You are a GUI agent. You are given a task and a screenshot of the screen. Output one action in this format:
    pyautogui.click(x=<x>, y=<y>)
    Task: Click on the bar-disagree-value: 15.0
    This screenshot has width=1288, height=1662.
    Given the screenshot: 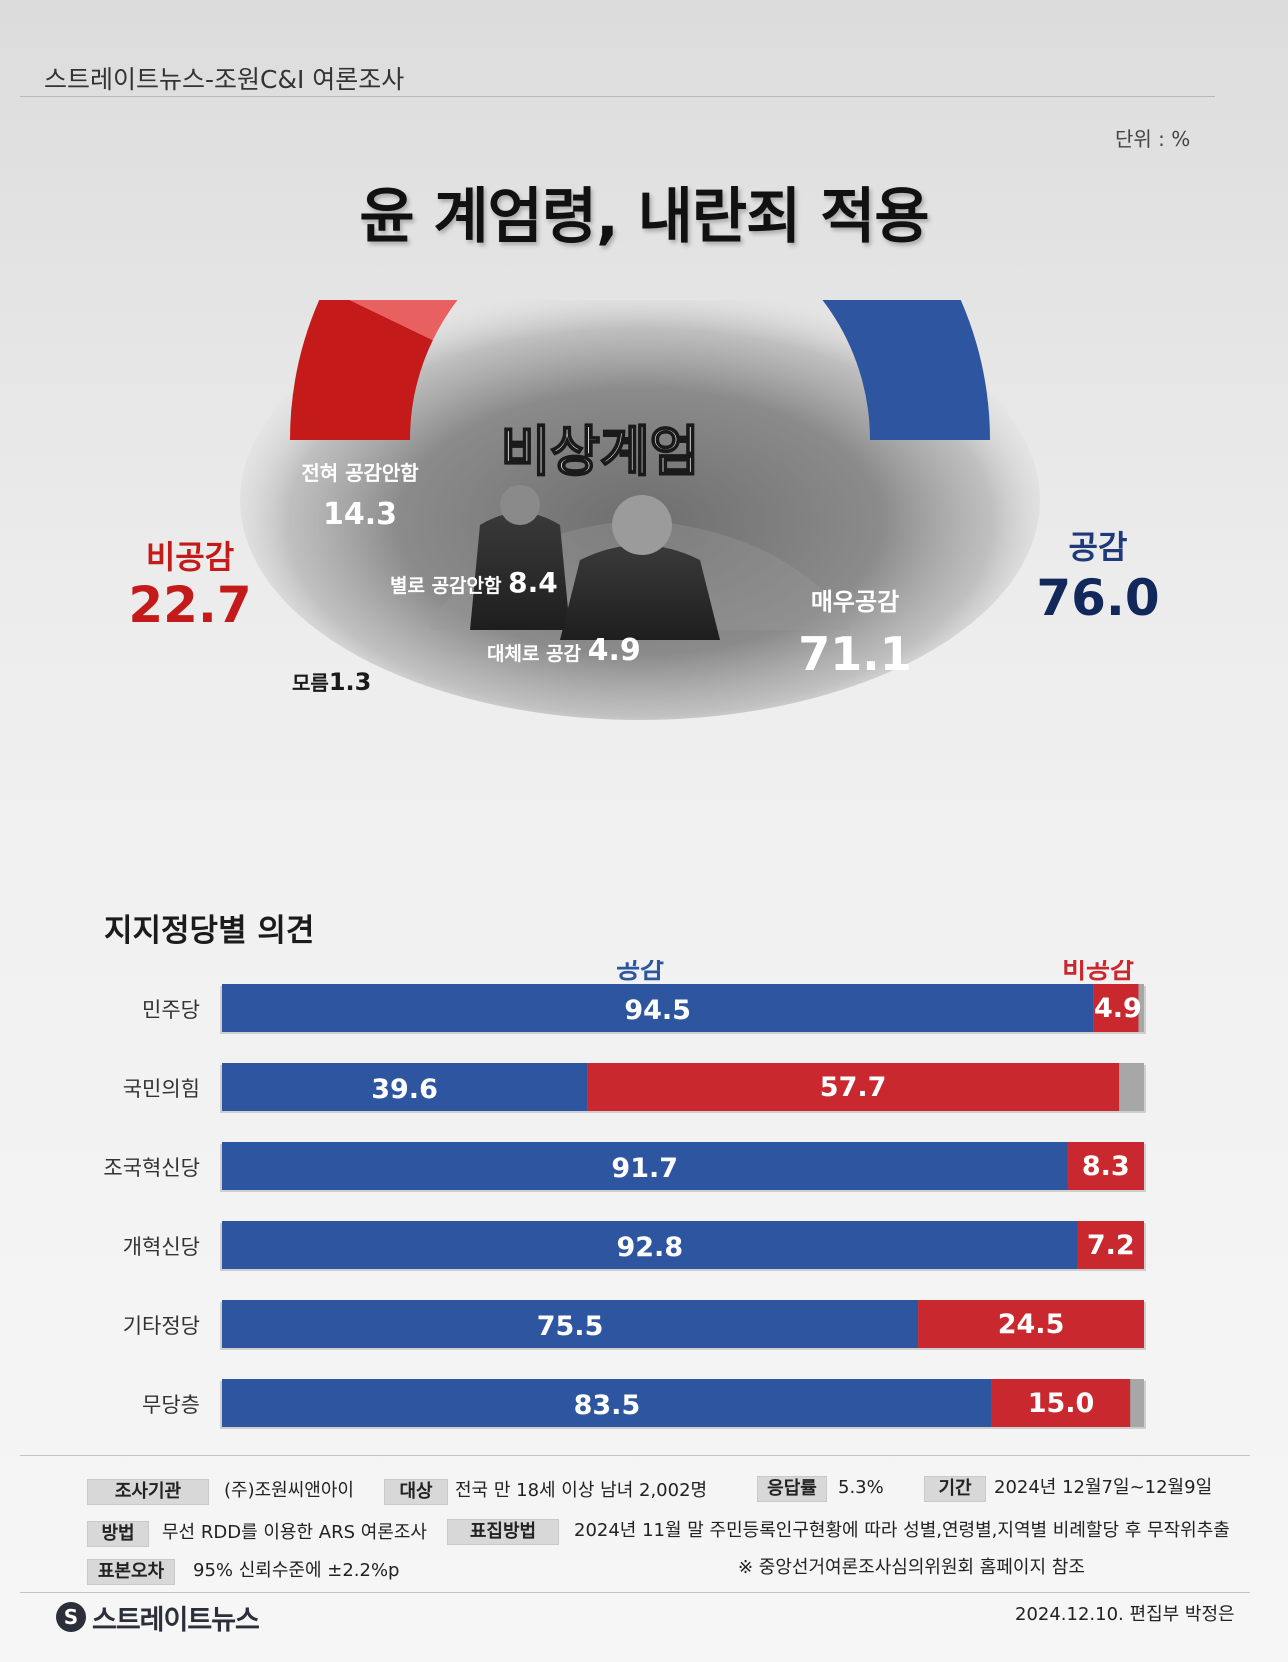 What is the action you would take?
    pyautogui.click(x=1061, y=1403)
    